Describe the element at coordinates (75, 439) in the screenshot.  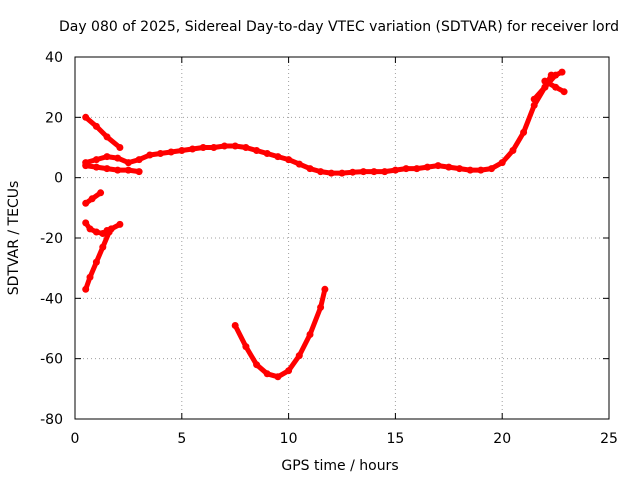
I see `x-tick-label: 0` at that location.